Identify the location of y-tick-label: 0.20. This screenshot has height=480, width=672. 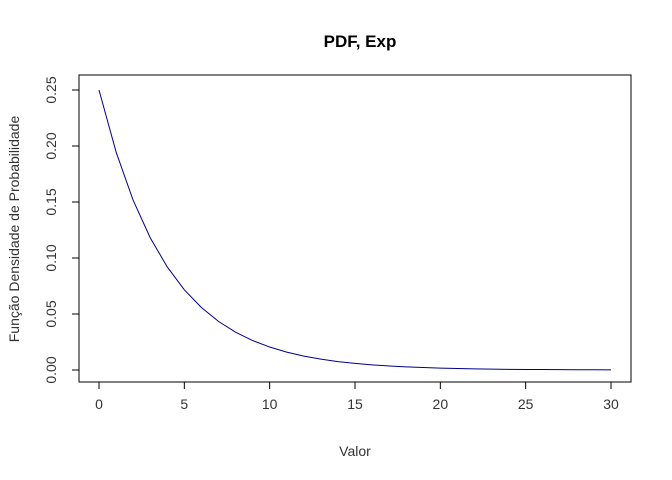
(51, 145).